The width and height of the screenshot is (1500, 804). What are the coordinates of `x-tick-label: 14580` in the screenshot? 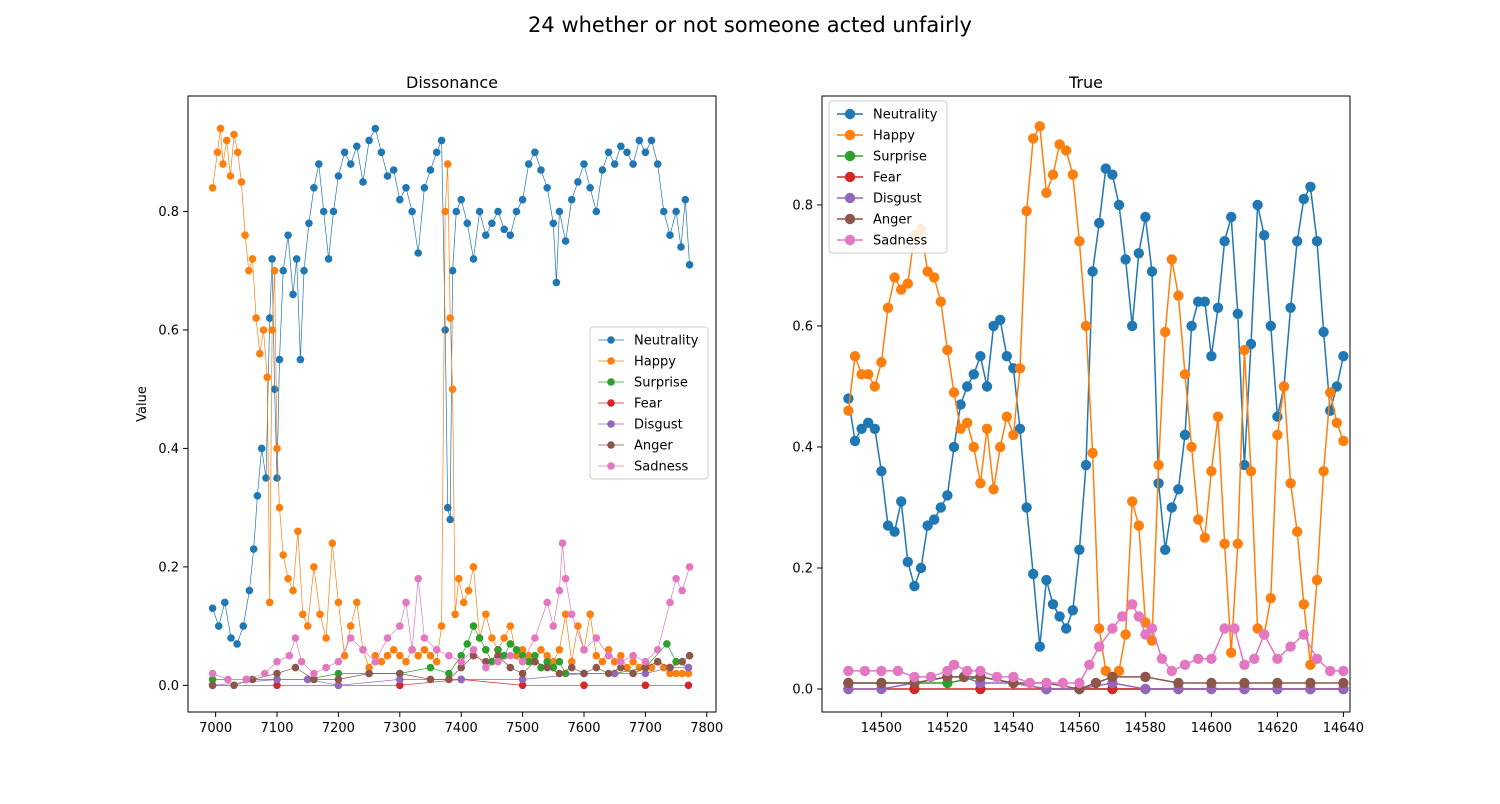 It's located at (1145, 728).